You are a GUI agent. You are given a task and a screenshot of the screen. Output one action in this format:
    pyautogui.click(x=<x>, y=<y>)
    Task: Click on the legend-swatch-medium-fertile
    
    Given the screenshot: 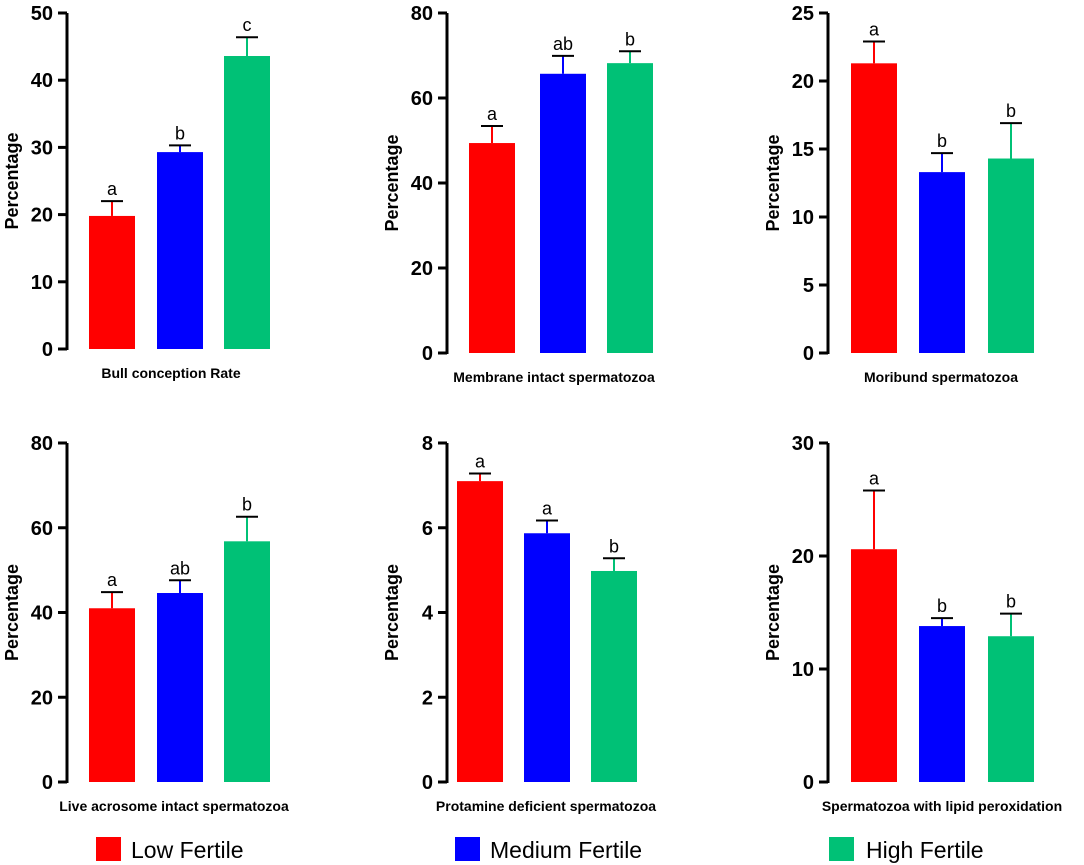 What is the action you would take?
    pyautogui.click(x=467, y=849)
    